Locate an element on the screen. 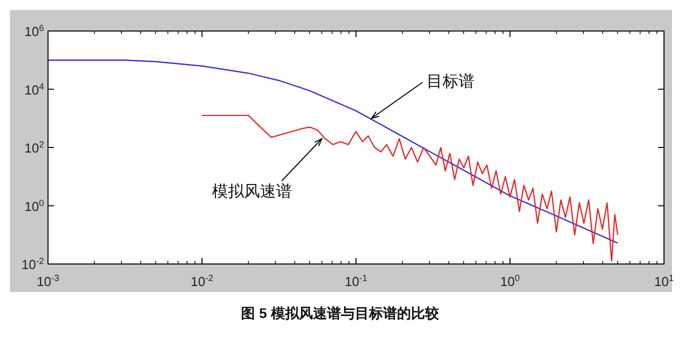  y-tick-label: 10$^{-2}$ is located at coordinates (33, 264).